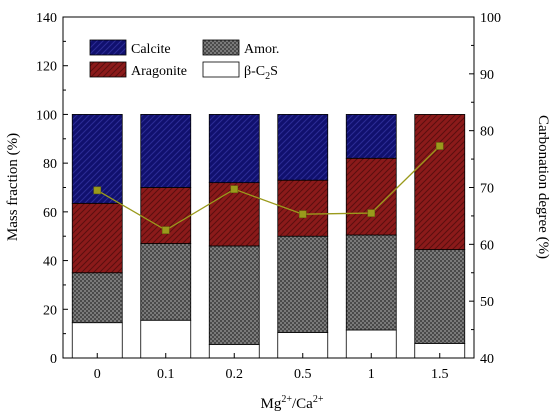  I want to click on legend: Calcite Amor. Aragonite β-C2S, so click(184, 60).